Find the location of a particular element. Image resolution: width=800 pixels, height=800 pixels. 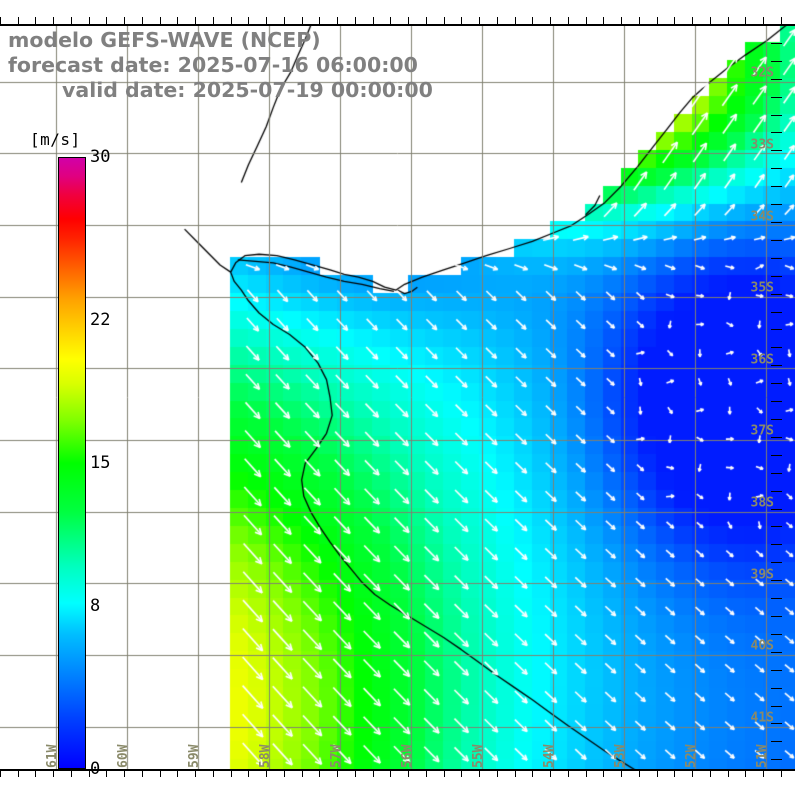

axis-frame-top is located at coordinates (397, 25).